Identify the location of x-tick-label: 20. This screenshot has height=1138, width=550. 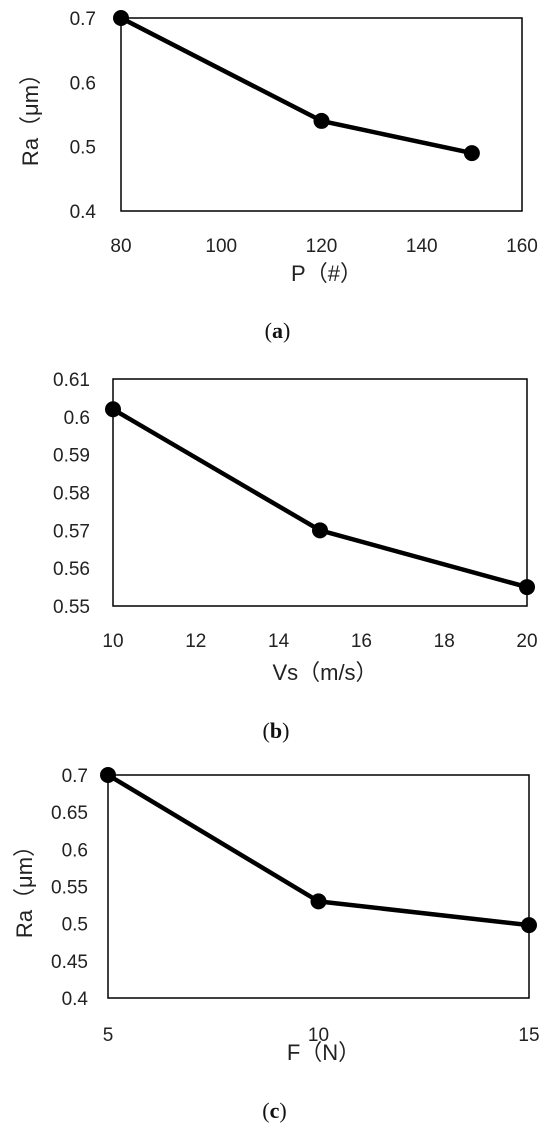
(526, 641).